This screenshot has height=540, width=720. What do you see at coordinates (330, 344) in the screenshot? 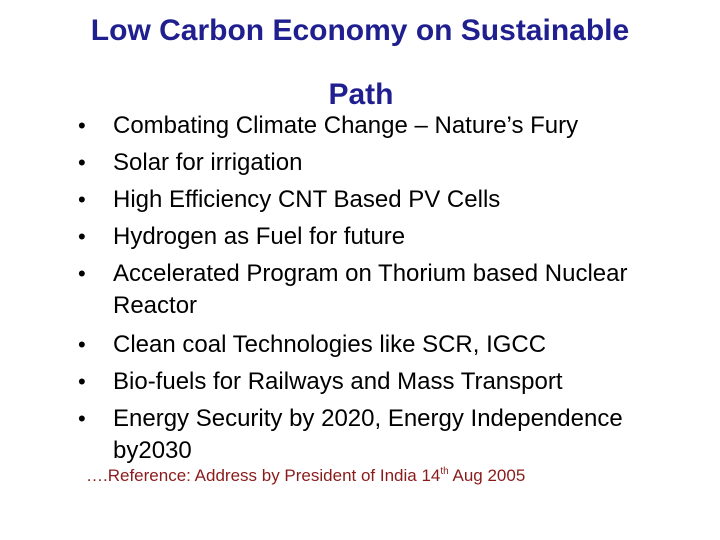
I see `bullet-text: Clean coal Technologies like SCR, IGCC` at bounding box center [330, 344].